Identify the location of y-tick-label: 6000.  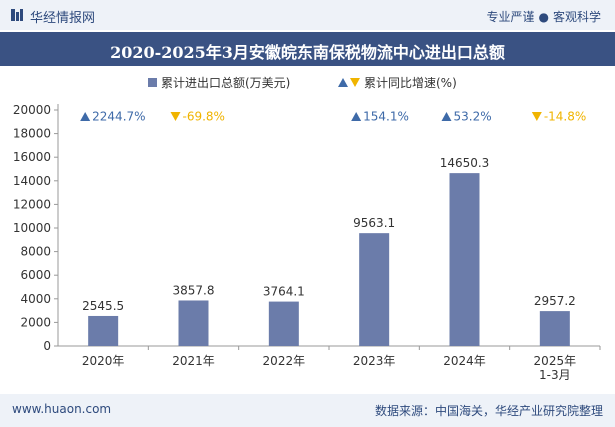
(35, 275).